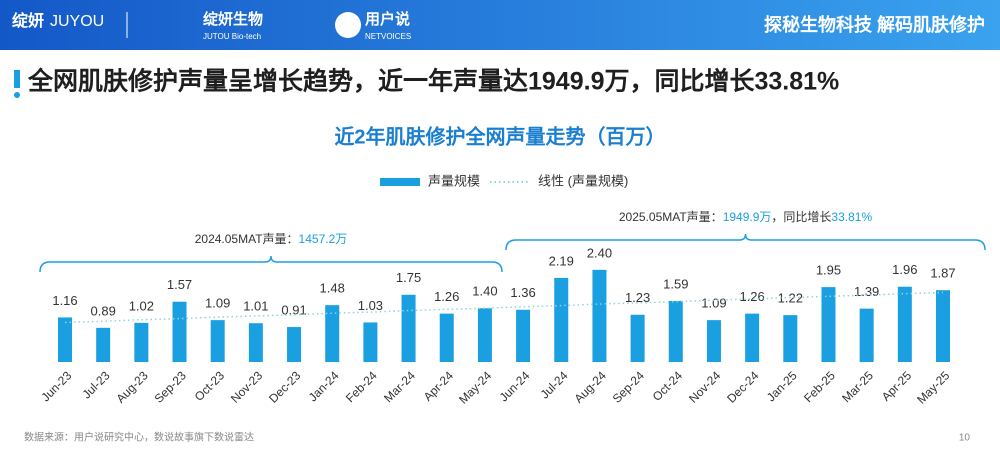  Describe the element at coordinates (637, 297) in the screenshot. I see `value-label: 1.23` at that location.